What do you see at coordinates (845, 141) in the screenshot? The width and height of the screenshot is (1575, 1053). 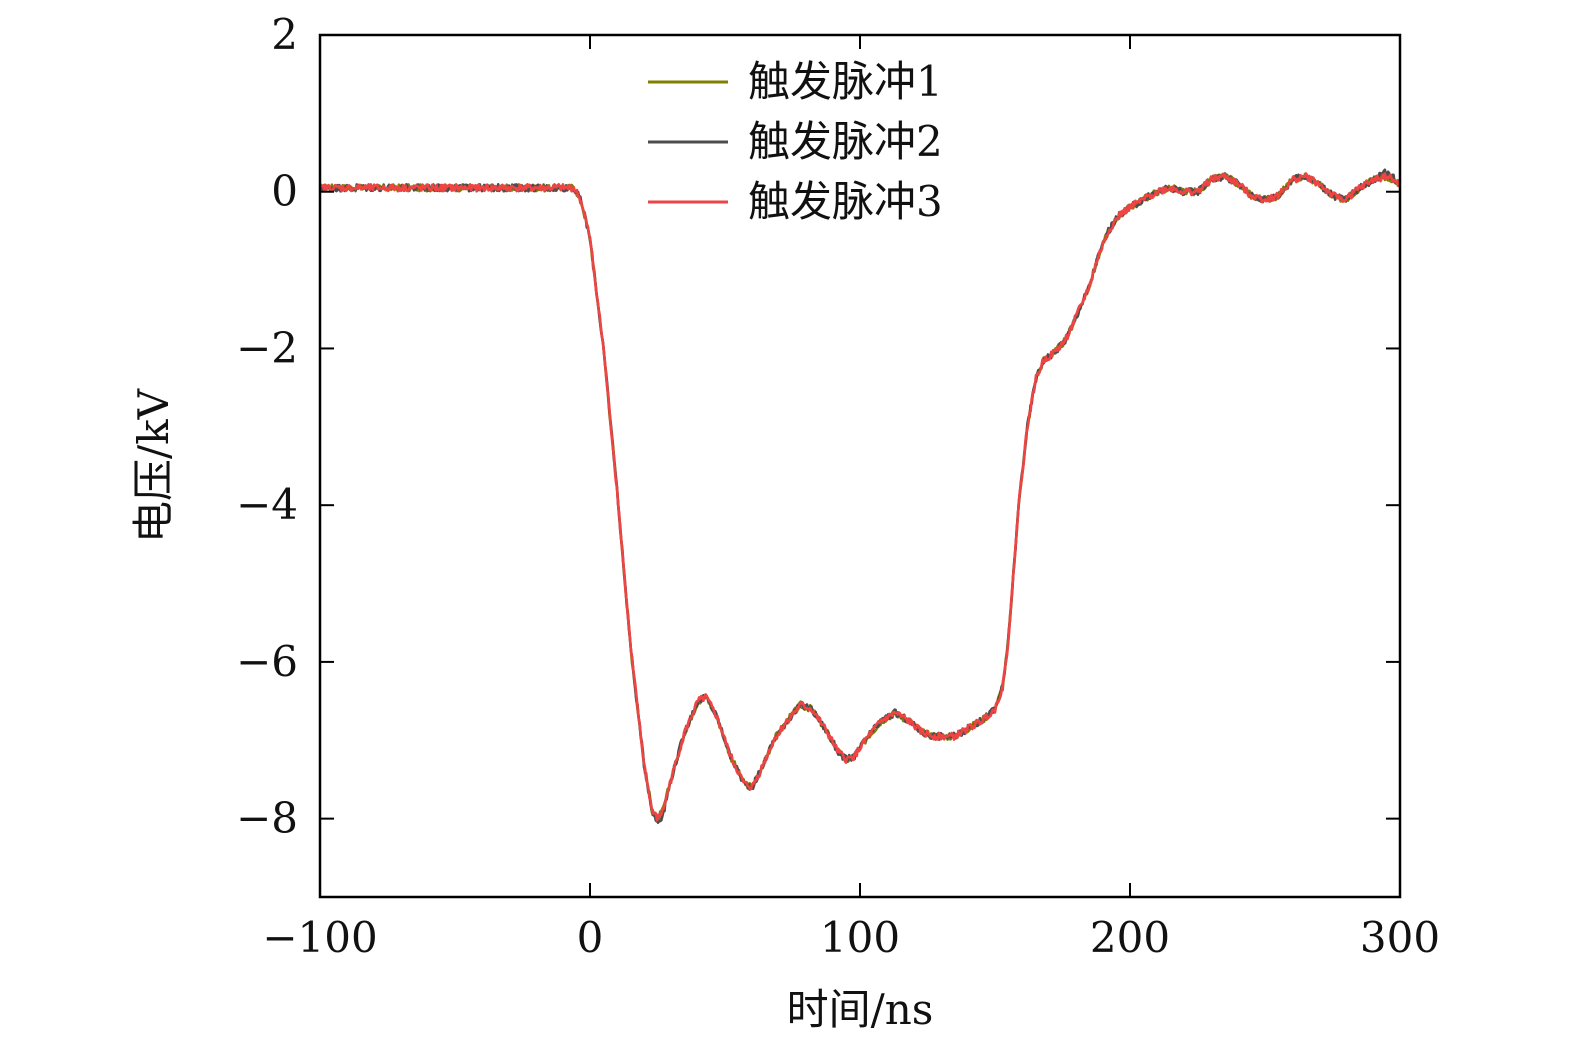 I see `legend-label-2: 触发脉冲2` at bounding box center [845, 141].